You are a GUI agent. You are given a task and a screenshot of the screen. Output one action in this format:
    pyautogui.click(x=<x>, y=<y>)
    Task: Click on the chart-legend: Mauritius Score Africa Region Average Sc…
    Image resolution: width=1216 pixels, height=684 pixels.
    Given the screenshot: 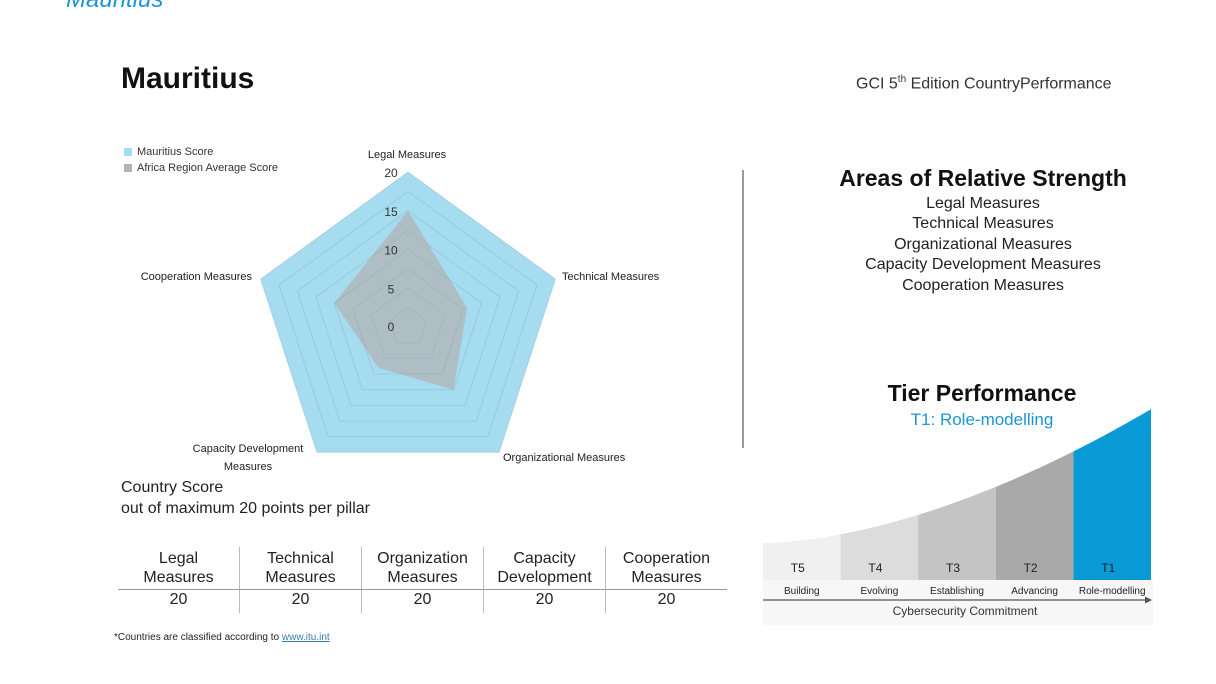 What is the action you would take?
    pyautogui.click(x=201, y=160)
    